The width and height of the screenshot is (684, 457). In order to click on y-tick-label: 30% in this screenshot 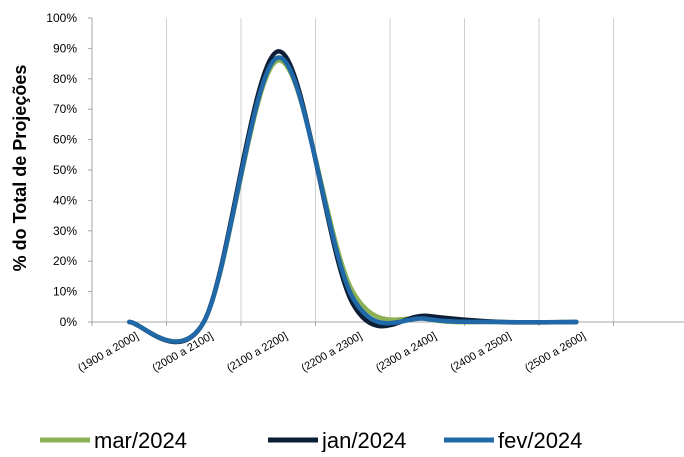, I will do `click(65, 231)`.